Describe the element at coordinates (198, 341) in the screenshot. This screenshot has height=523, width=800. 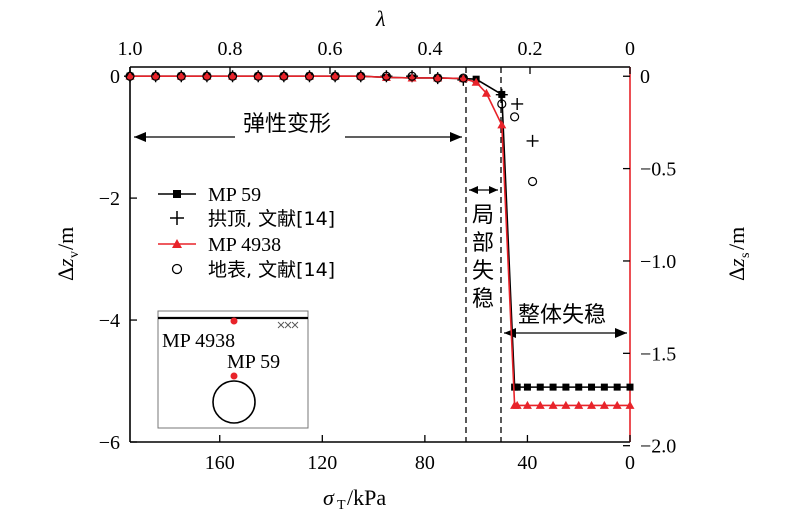
I see `inset-mp4938-label: MP 4938` at that location.